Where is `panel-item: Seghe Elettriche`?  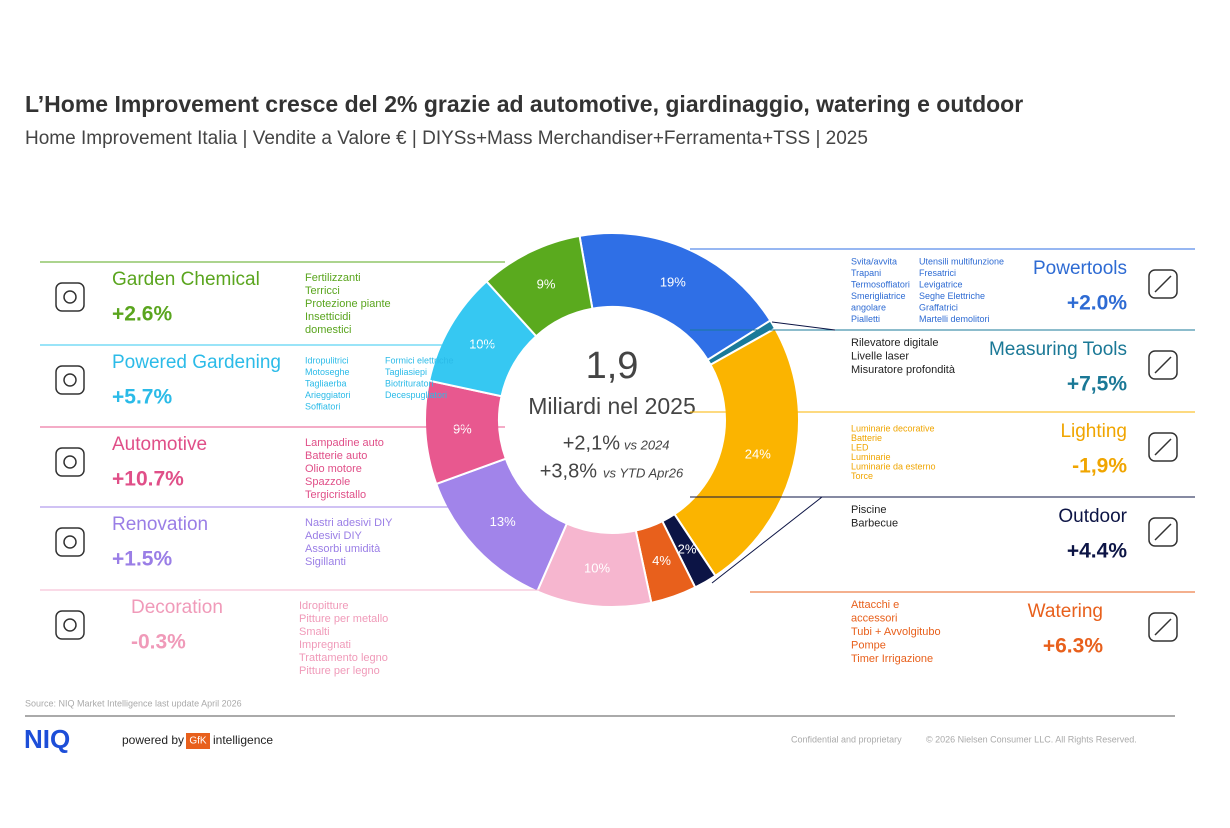
panel-item: Seghe Elettriche is located at coordinates (952, 296).